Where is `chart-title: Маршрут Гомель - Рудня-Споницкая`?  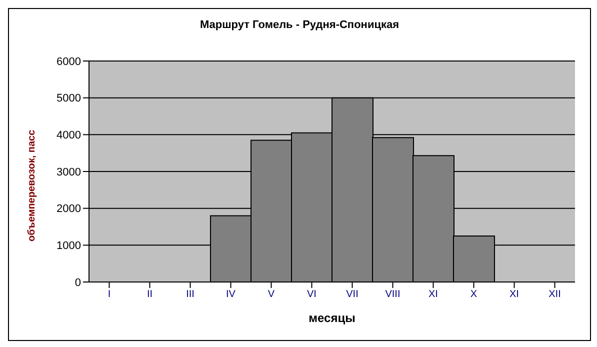 chart-title: Маршрут Гомель - Рудня-Споницкая is located at coordinates (299, 25).